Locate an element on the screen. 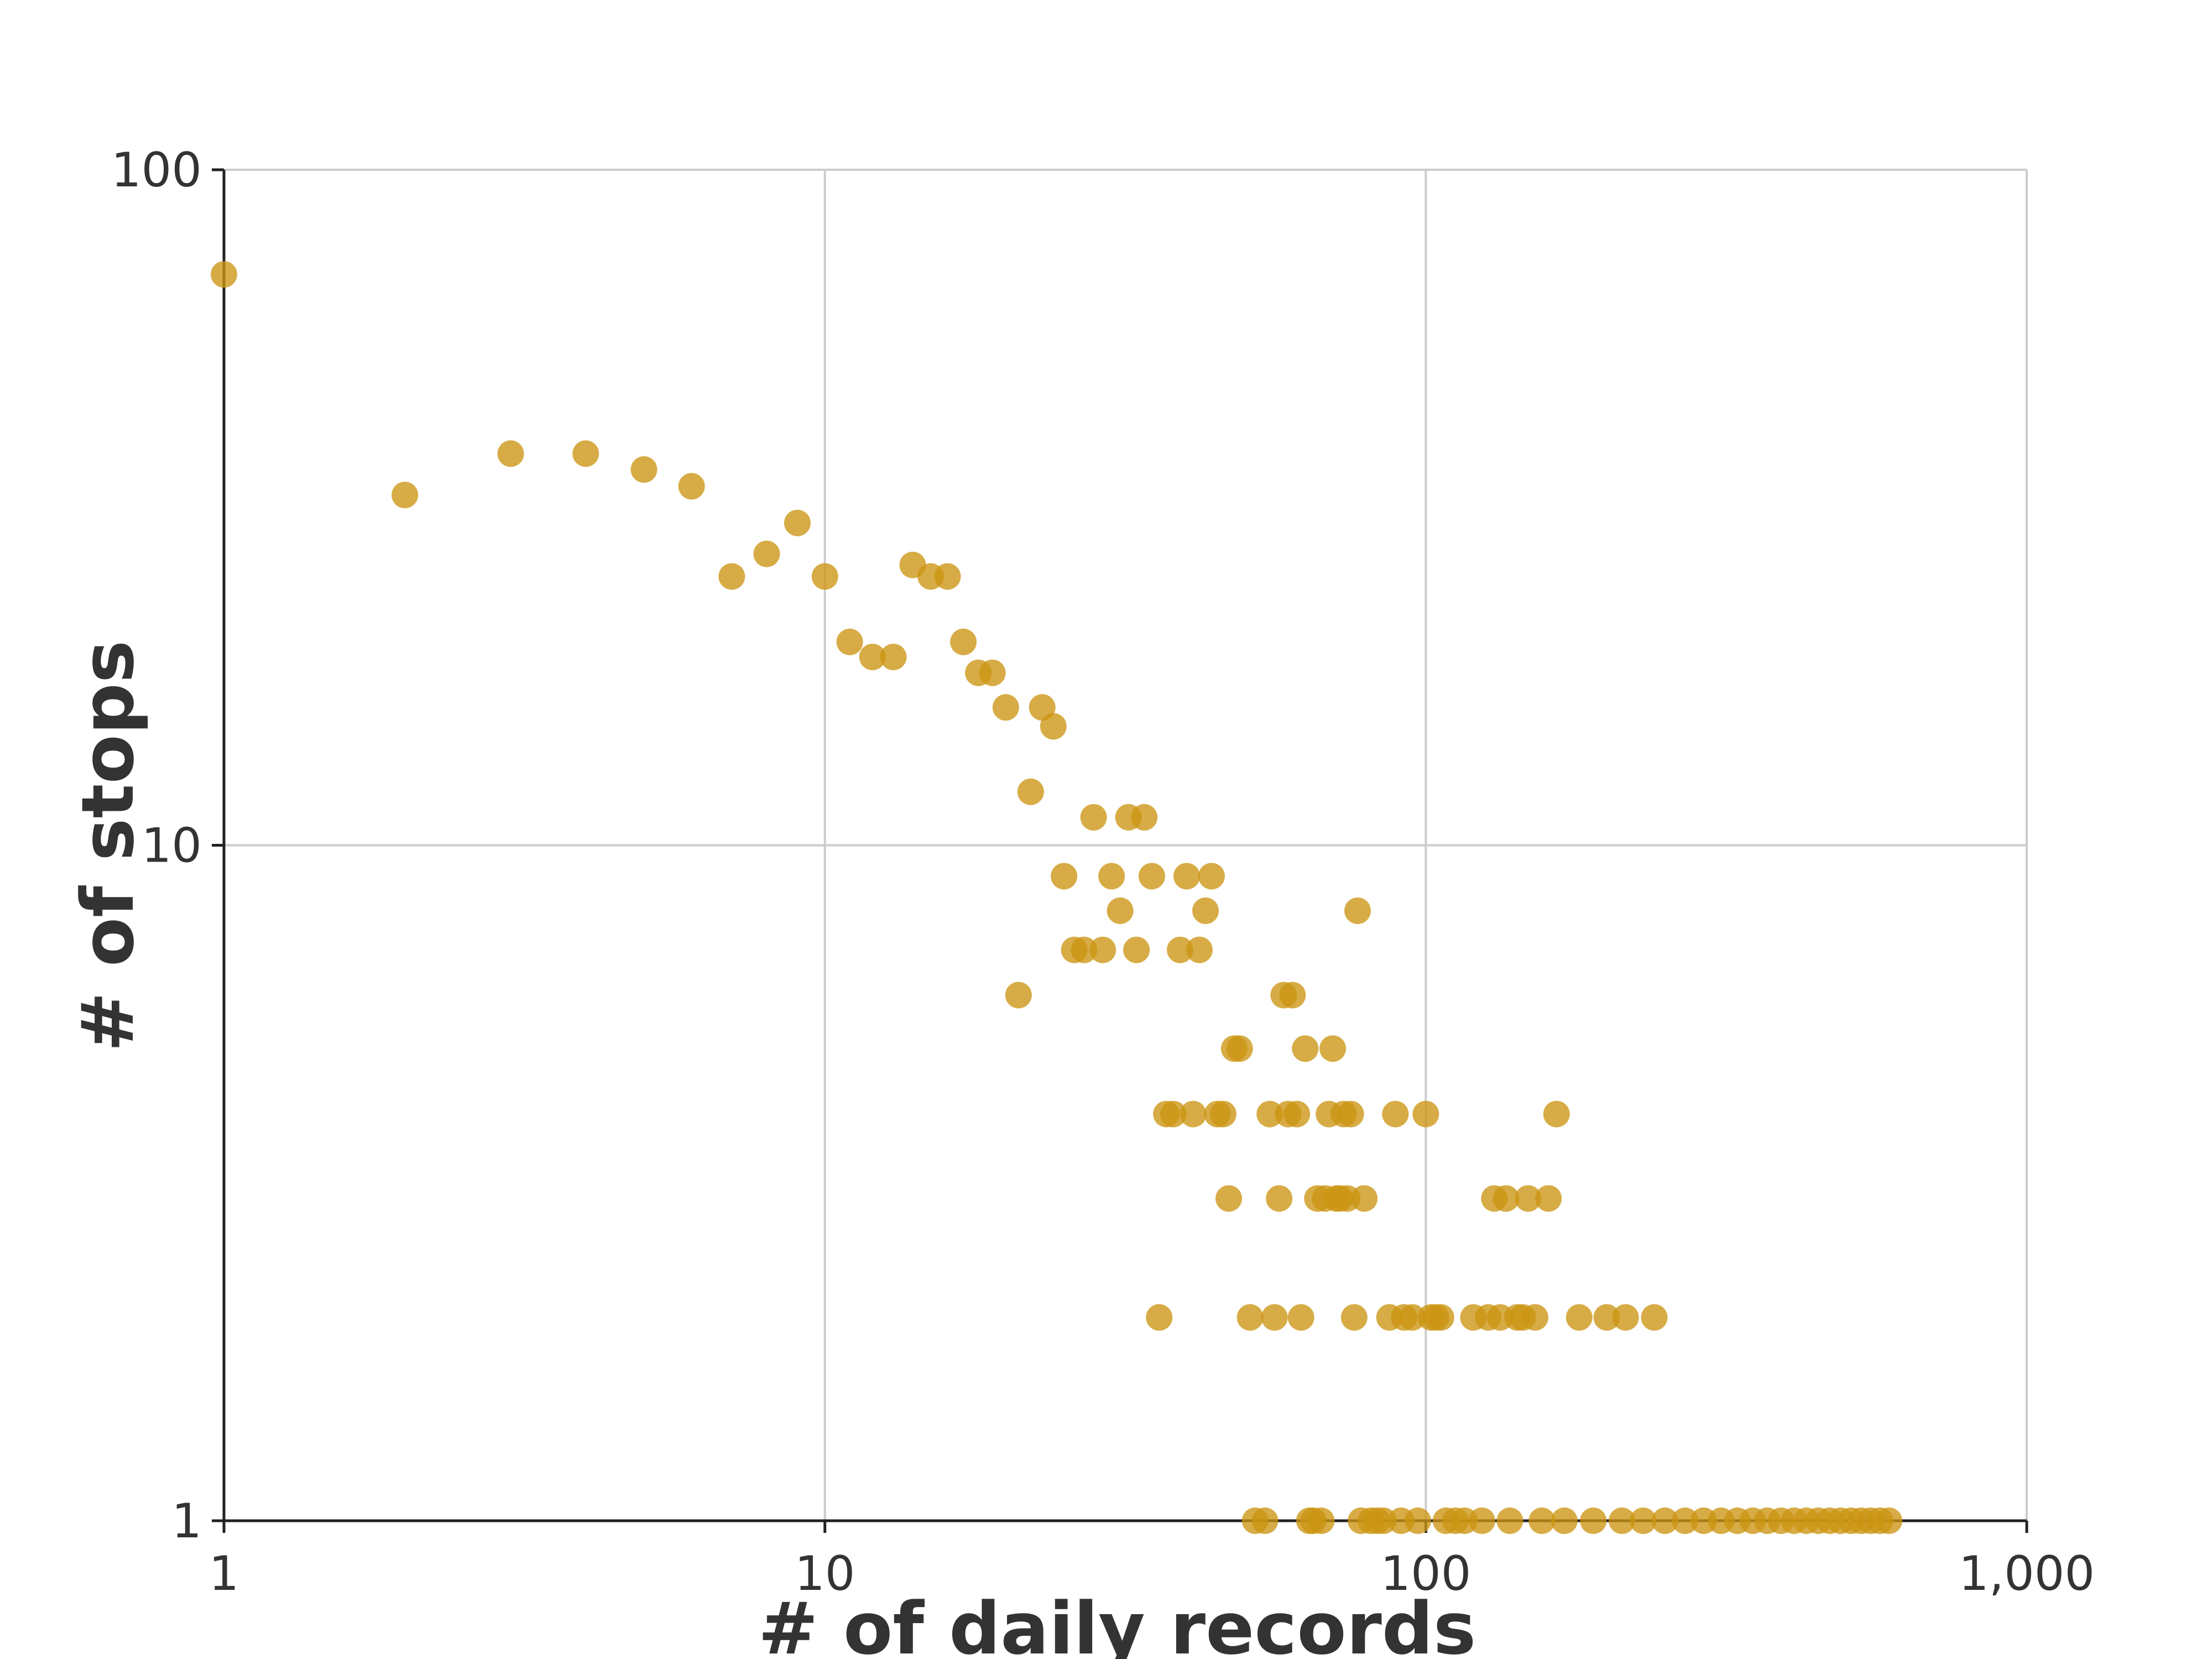 The width and height of the screenshot is (2212, 1659). y-tick-label: 10 is located at coordinates (172, 846).